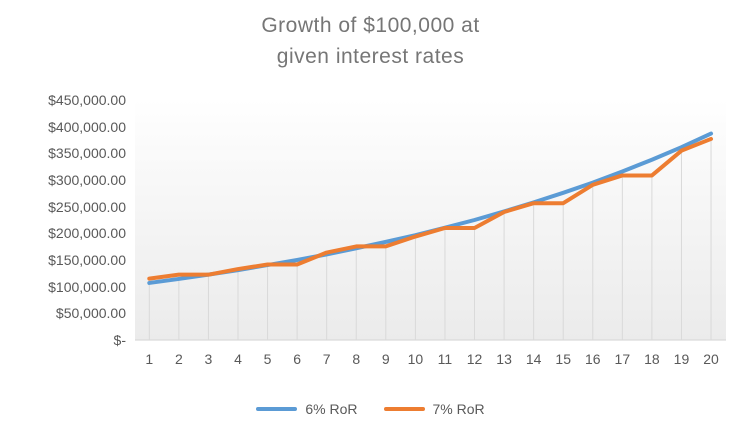  Describe the element at coordinates (504, 359) in the screenshot. I see `x-axis-label: 13` at that location.